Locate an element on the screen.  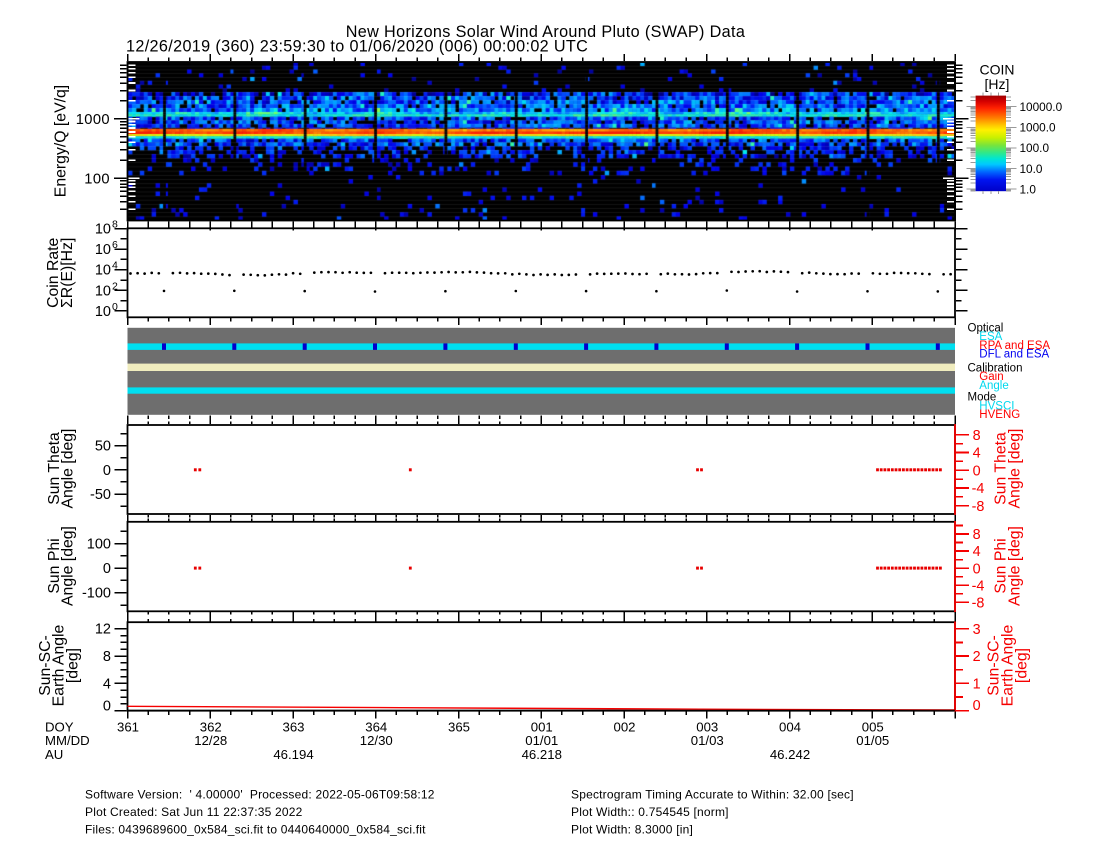
svg-text: COIN is located at coordinates (997, 70).